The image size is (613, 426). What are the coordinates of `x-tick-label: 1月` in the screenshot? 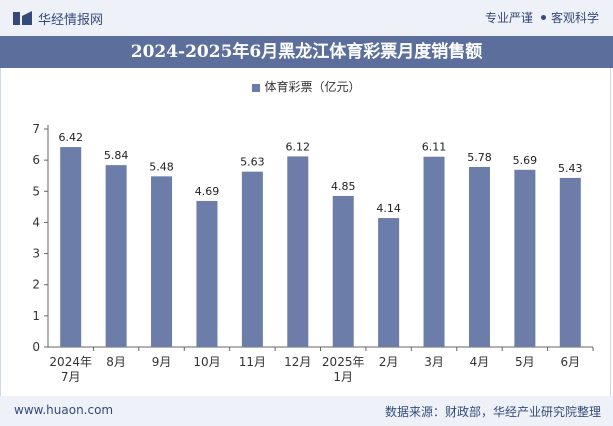 It's located at (343, 377).